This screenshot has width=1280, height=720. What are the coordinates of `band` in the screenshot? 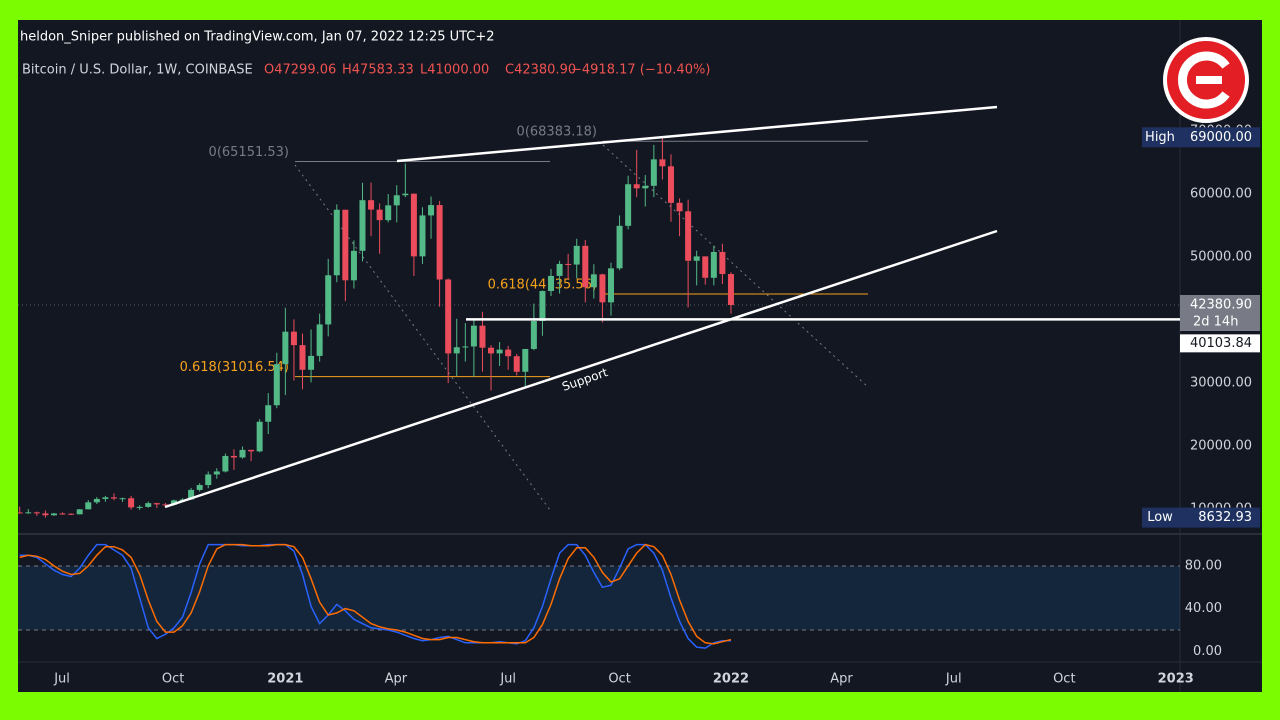 It's located at (599, 597).